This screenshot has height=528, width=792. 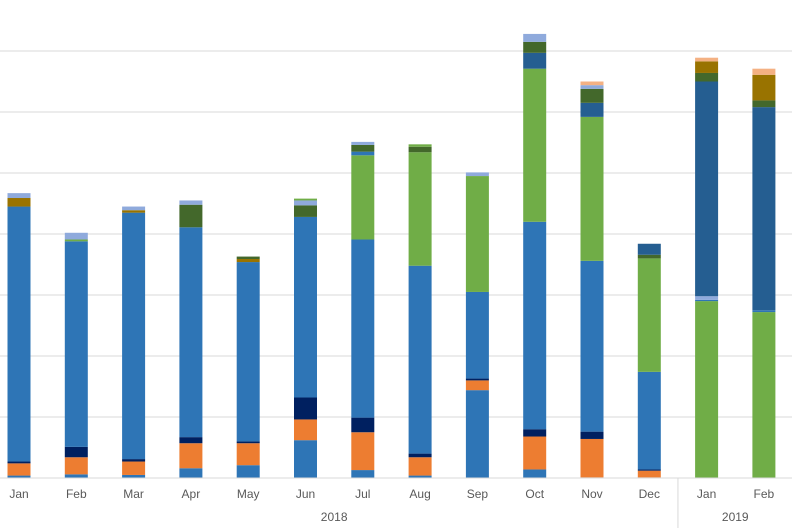 What do you see at coordinates (419, 494) in the screenshot?
I see `x-tick-label: Aug` at bounding box center [419, 494].